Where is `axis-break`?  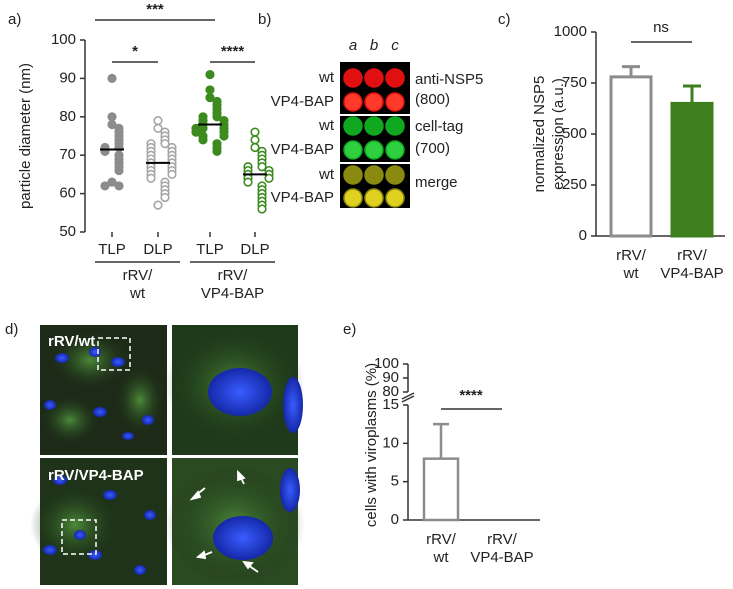
axis-break is located at coordinates (408, 399).